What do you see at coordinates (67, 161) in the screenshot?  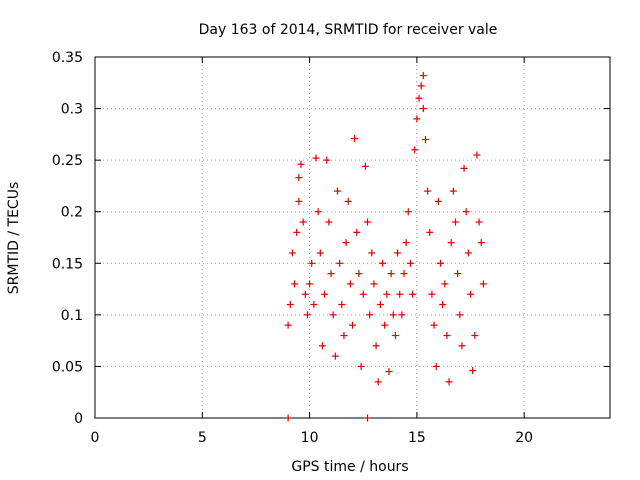 I see `y-tick-label: 0.25` at bounding box center [67, 161].